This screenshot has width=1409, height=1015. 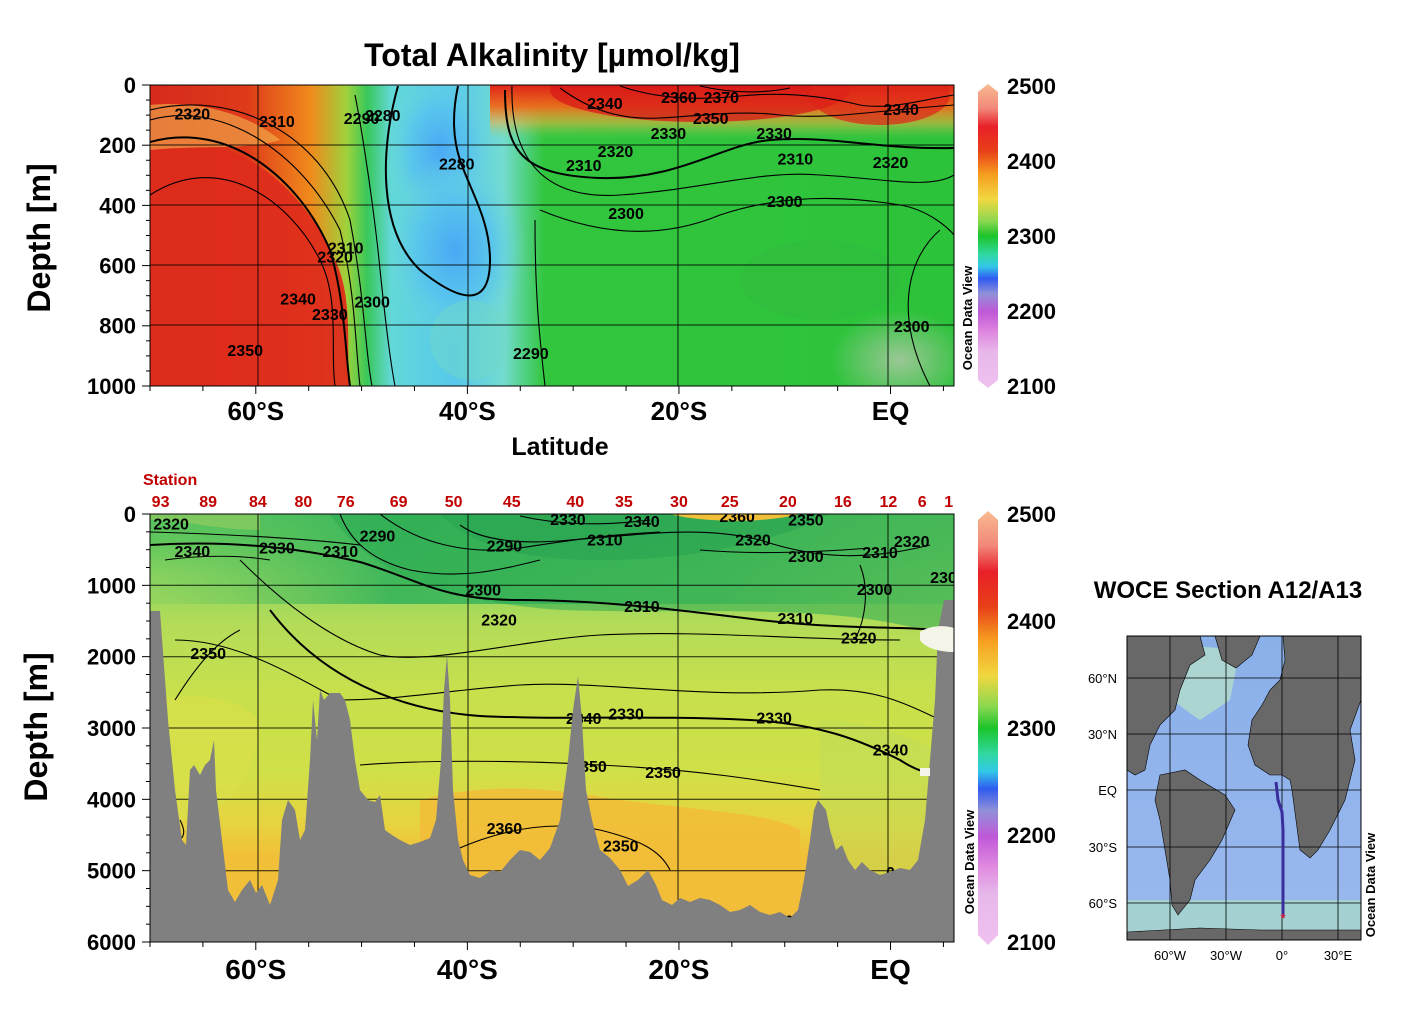 What do you see at coordinates (943, 578) in the screenshot?
I see `contour-label: 230` at bounding box center [943, 578].